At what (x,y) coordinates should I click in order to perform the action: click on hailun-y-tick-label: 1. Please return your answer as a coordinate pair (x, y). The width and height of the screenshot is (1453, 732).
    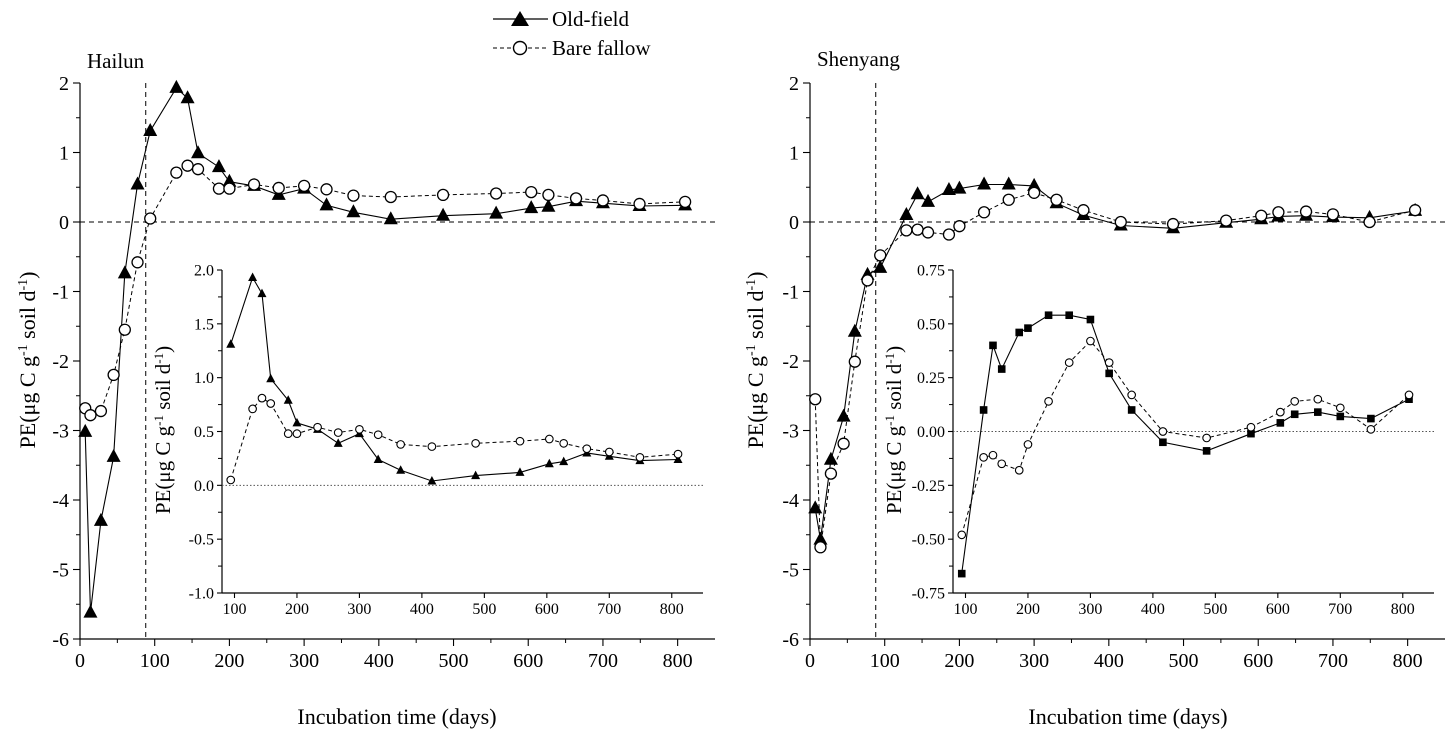
    Looking at the image, I should click on (64, 154).